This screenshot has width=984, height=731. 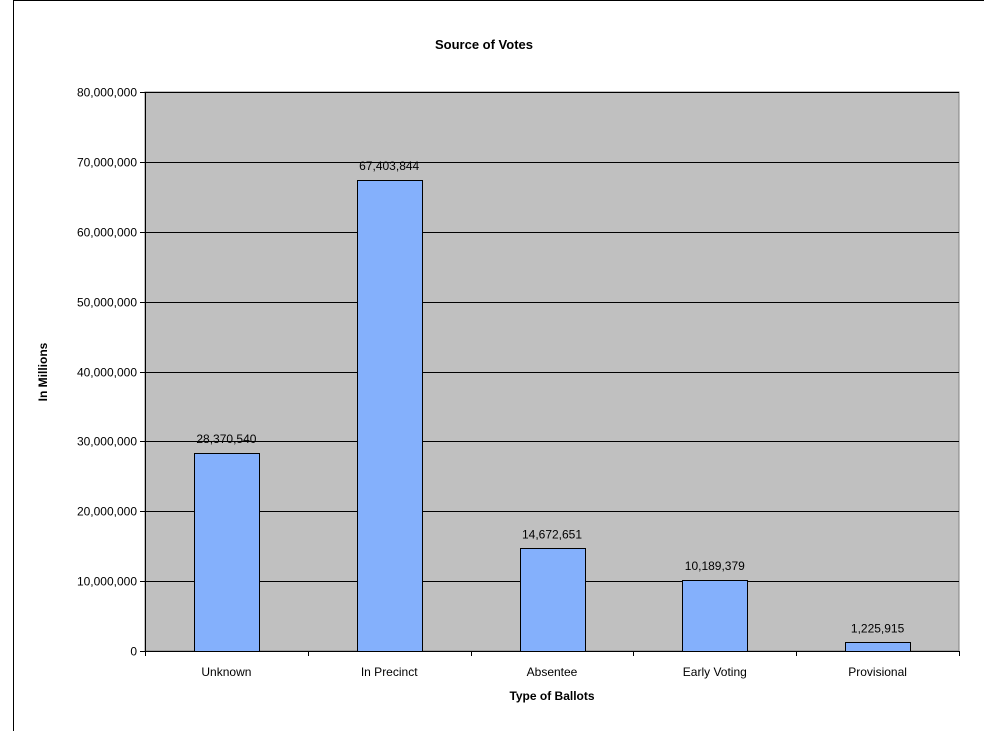 I want to click on x-tick-label: Provisional, so click(x=877, y=672).